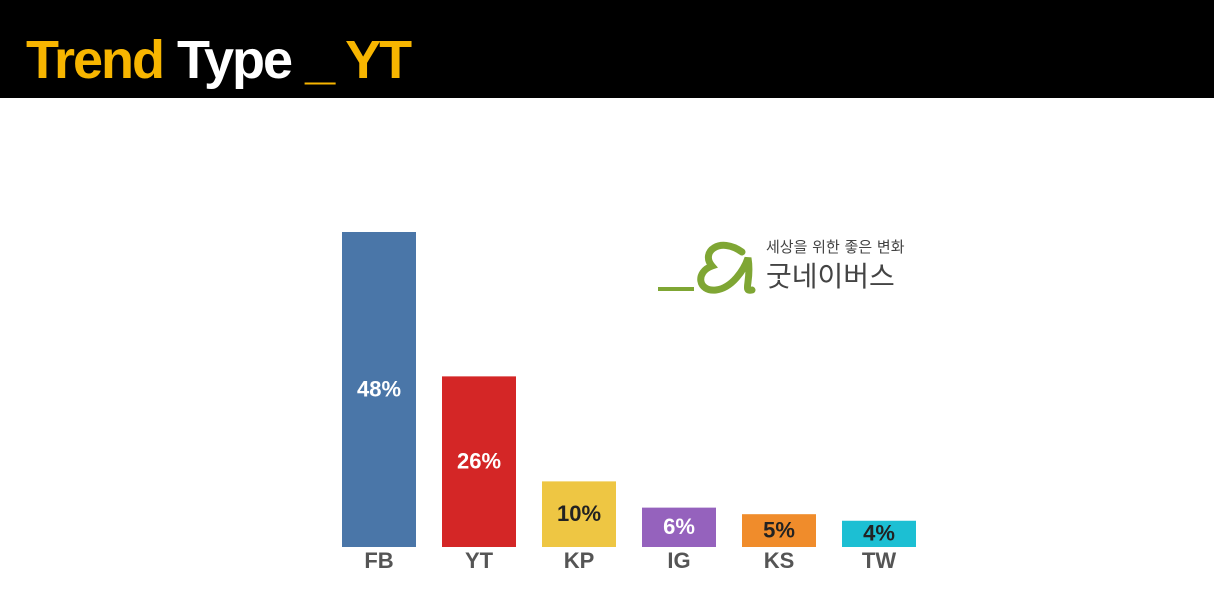 The width and height of the screenshot is (1214, 589). Describe the element at coordinates (676, 289) in the screenshot. I see `logo-dash` at that location.